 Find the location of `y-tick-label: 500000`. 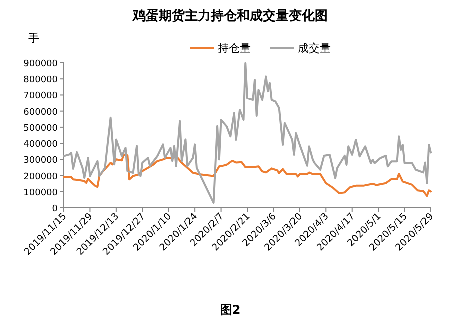

y-tick-label: 500000 is located at coordinates (41, 129).